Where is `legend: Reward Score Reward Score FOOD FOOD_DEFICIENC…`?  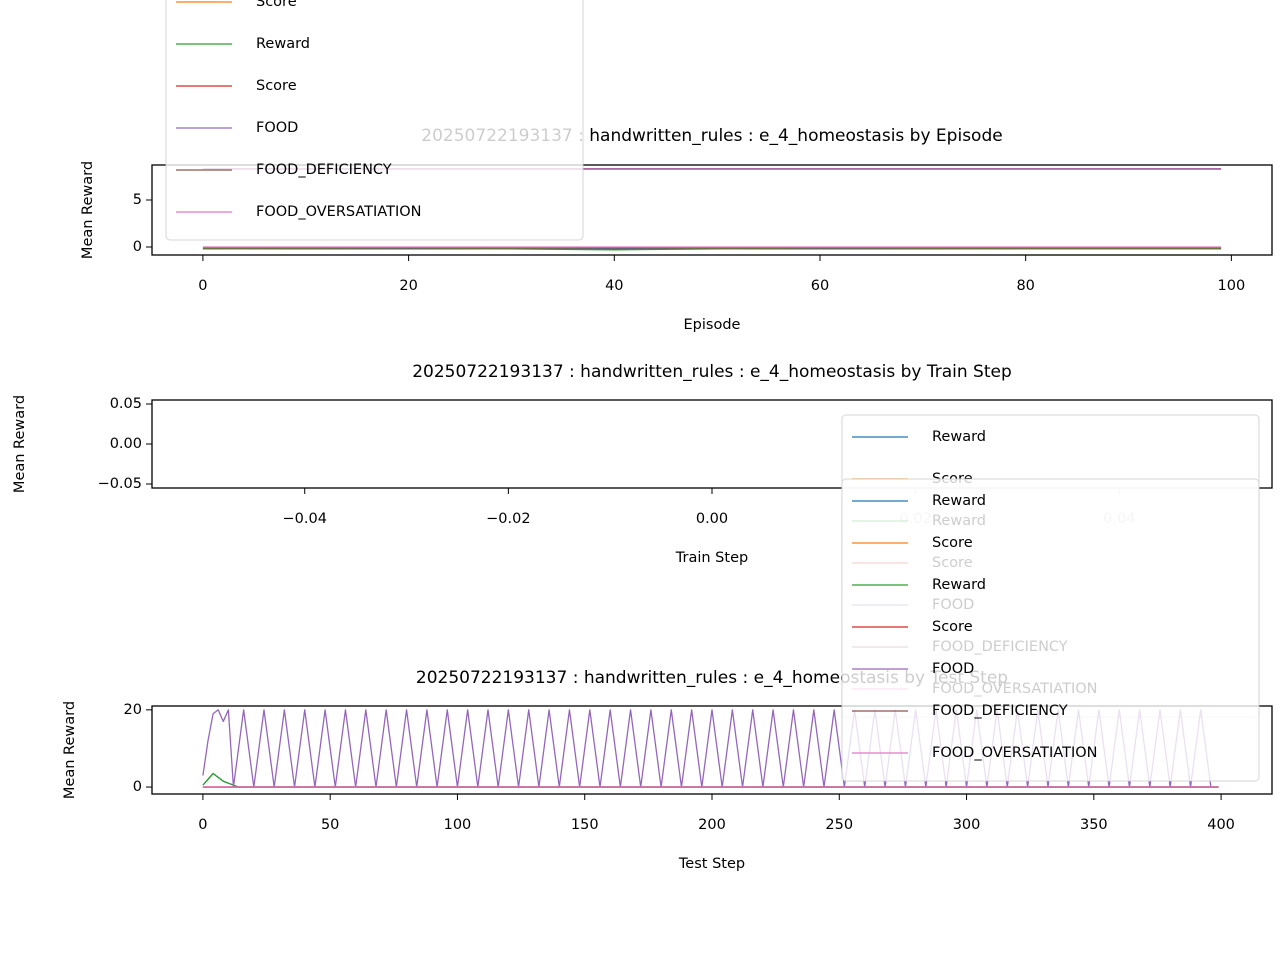 legend: Reward Score Reward Score FOOD FOOD_DEFICIENC… is located at coordinates (1050, 630).